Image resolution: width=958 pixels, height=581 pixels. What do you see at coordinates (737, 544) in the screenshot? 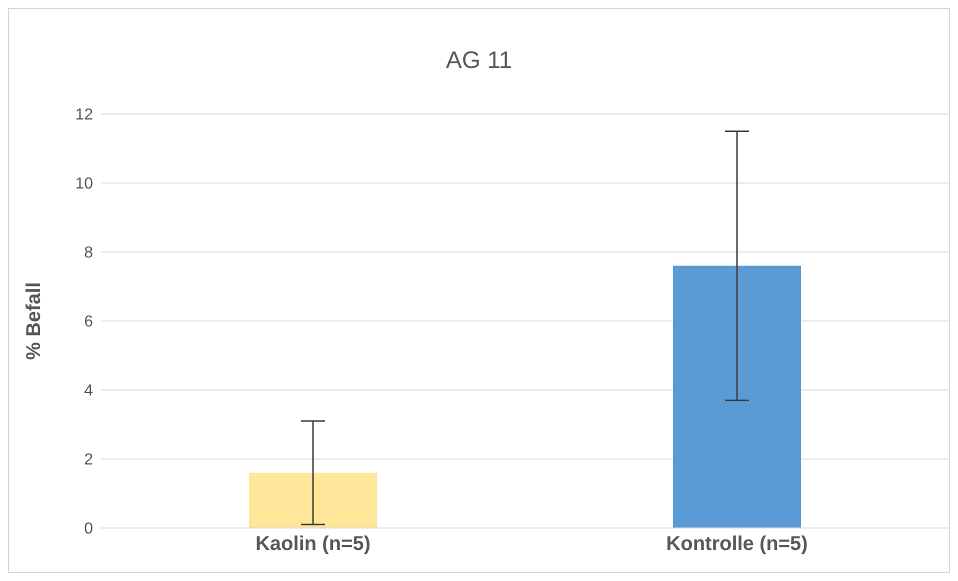
I see `x-tick-label: Kontrolle (n=5)` at bounding box center [737, 544].